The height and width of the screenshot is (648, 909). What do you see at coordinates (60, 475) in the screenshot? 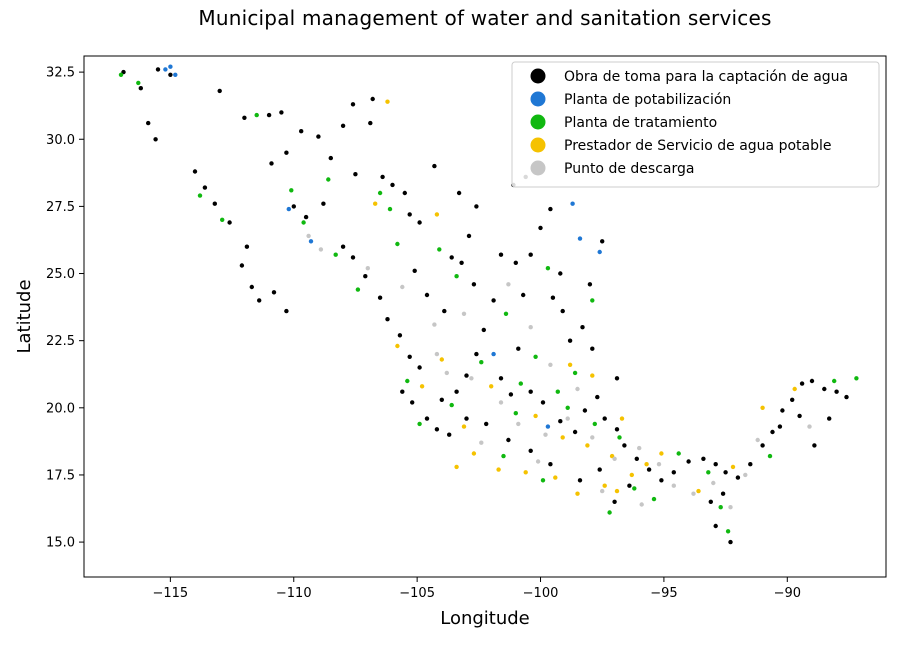
I see `y-tick-label: 17.5` at bounding box center [60, 475].